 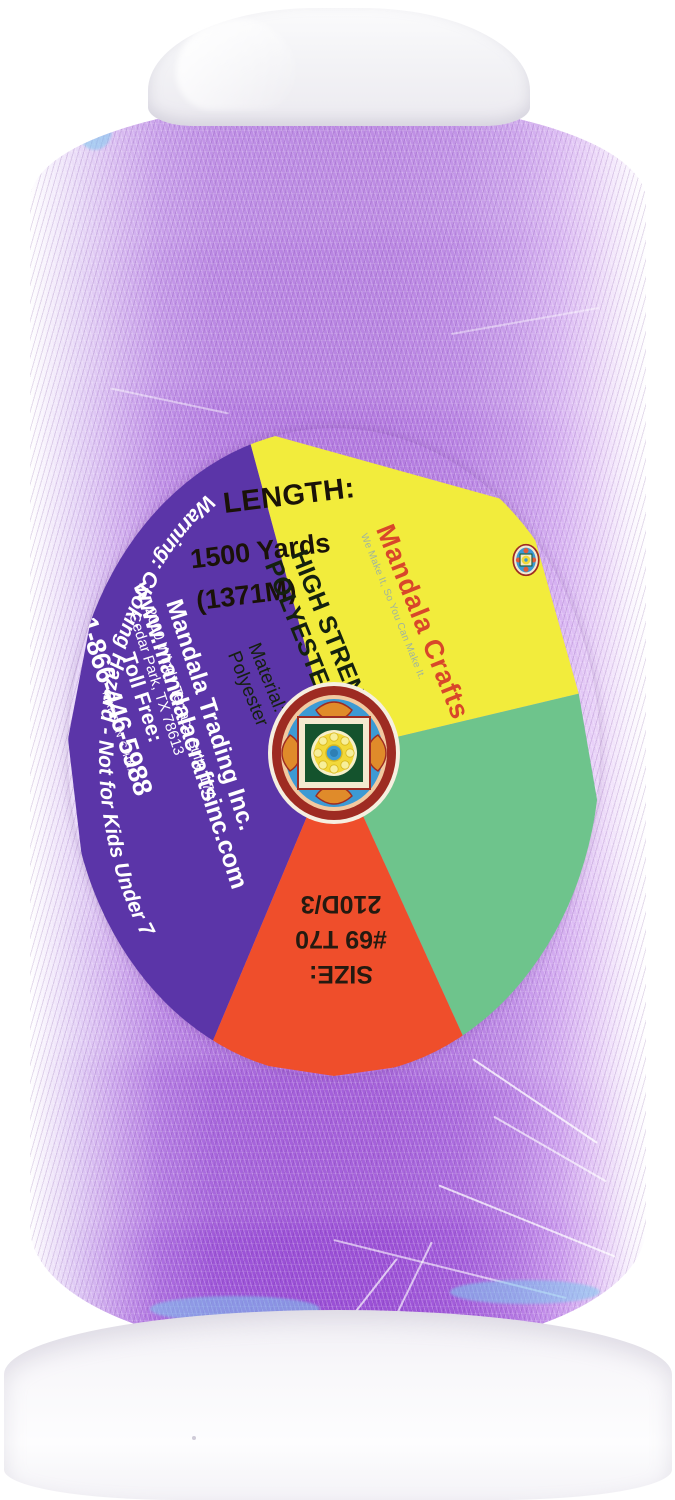 What do you see at coordinates (526, 560) in the screenshot?
I see `brand-mandala-icon` at bounding box center [526, 560].